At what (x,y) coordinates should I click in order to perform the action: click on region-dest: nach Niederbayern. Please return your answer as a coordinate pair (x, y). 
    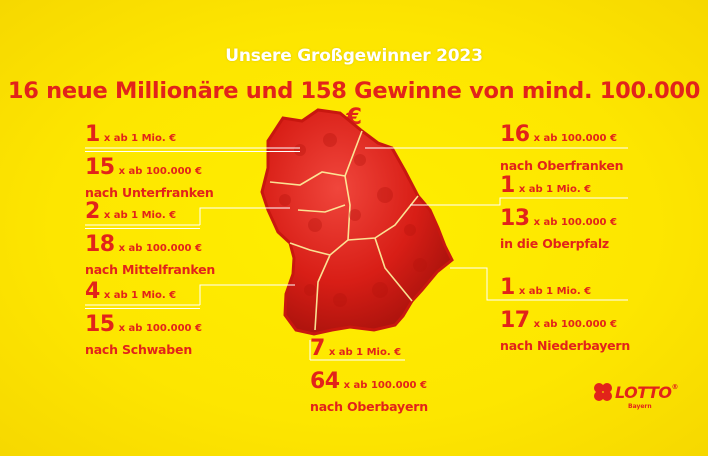
    Looking at the image, I should click on (565, 345).